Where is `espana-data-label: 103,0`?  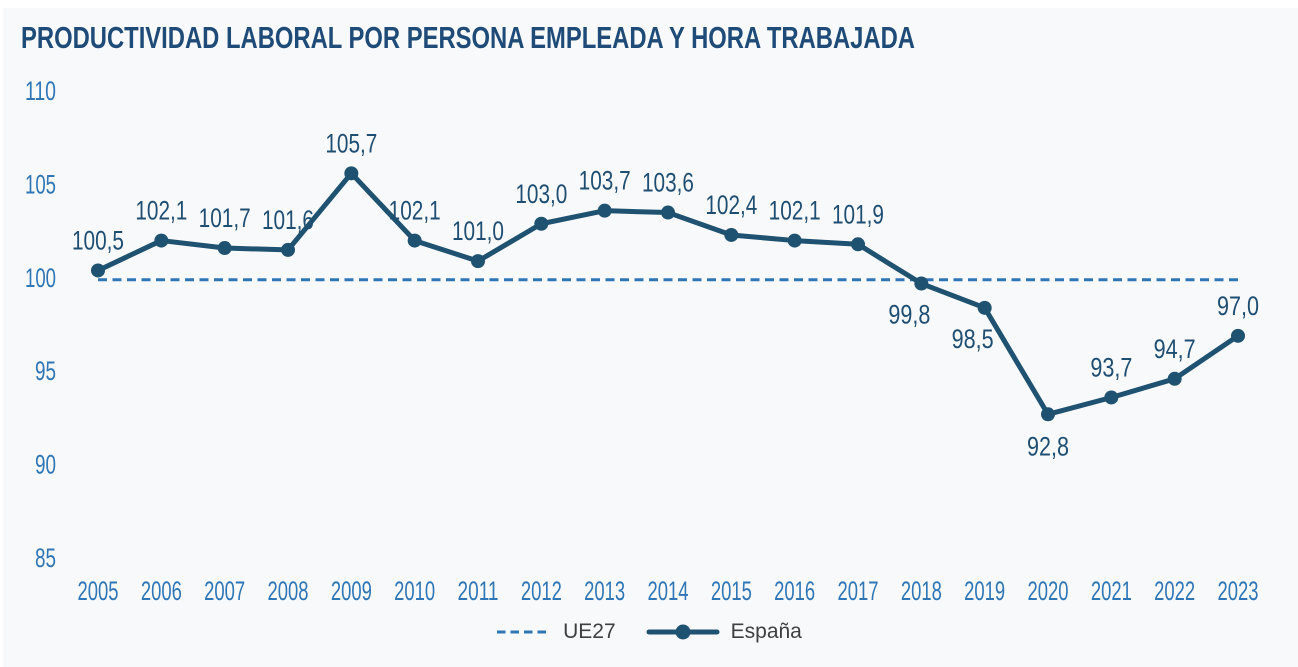
espana-data-label: 103,0 is located at coordinates (541, 194).